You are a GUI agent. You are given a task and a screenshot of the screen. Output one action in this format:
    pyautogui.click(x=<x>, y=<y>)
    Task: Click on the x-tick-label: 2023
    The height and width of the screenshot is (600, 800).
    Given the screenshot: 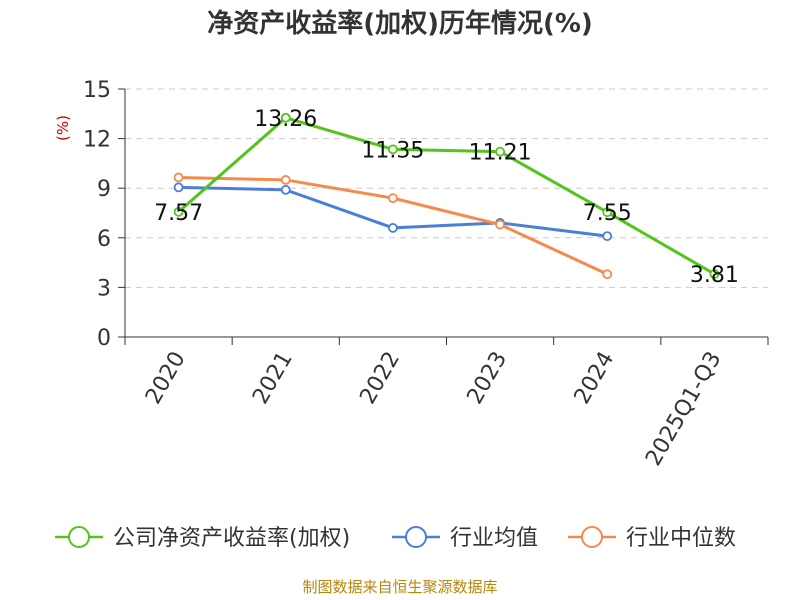 What is the action you would take?
    pyautogui.click(x=488, y=378)
    